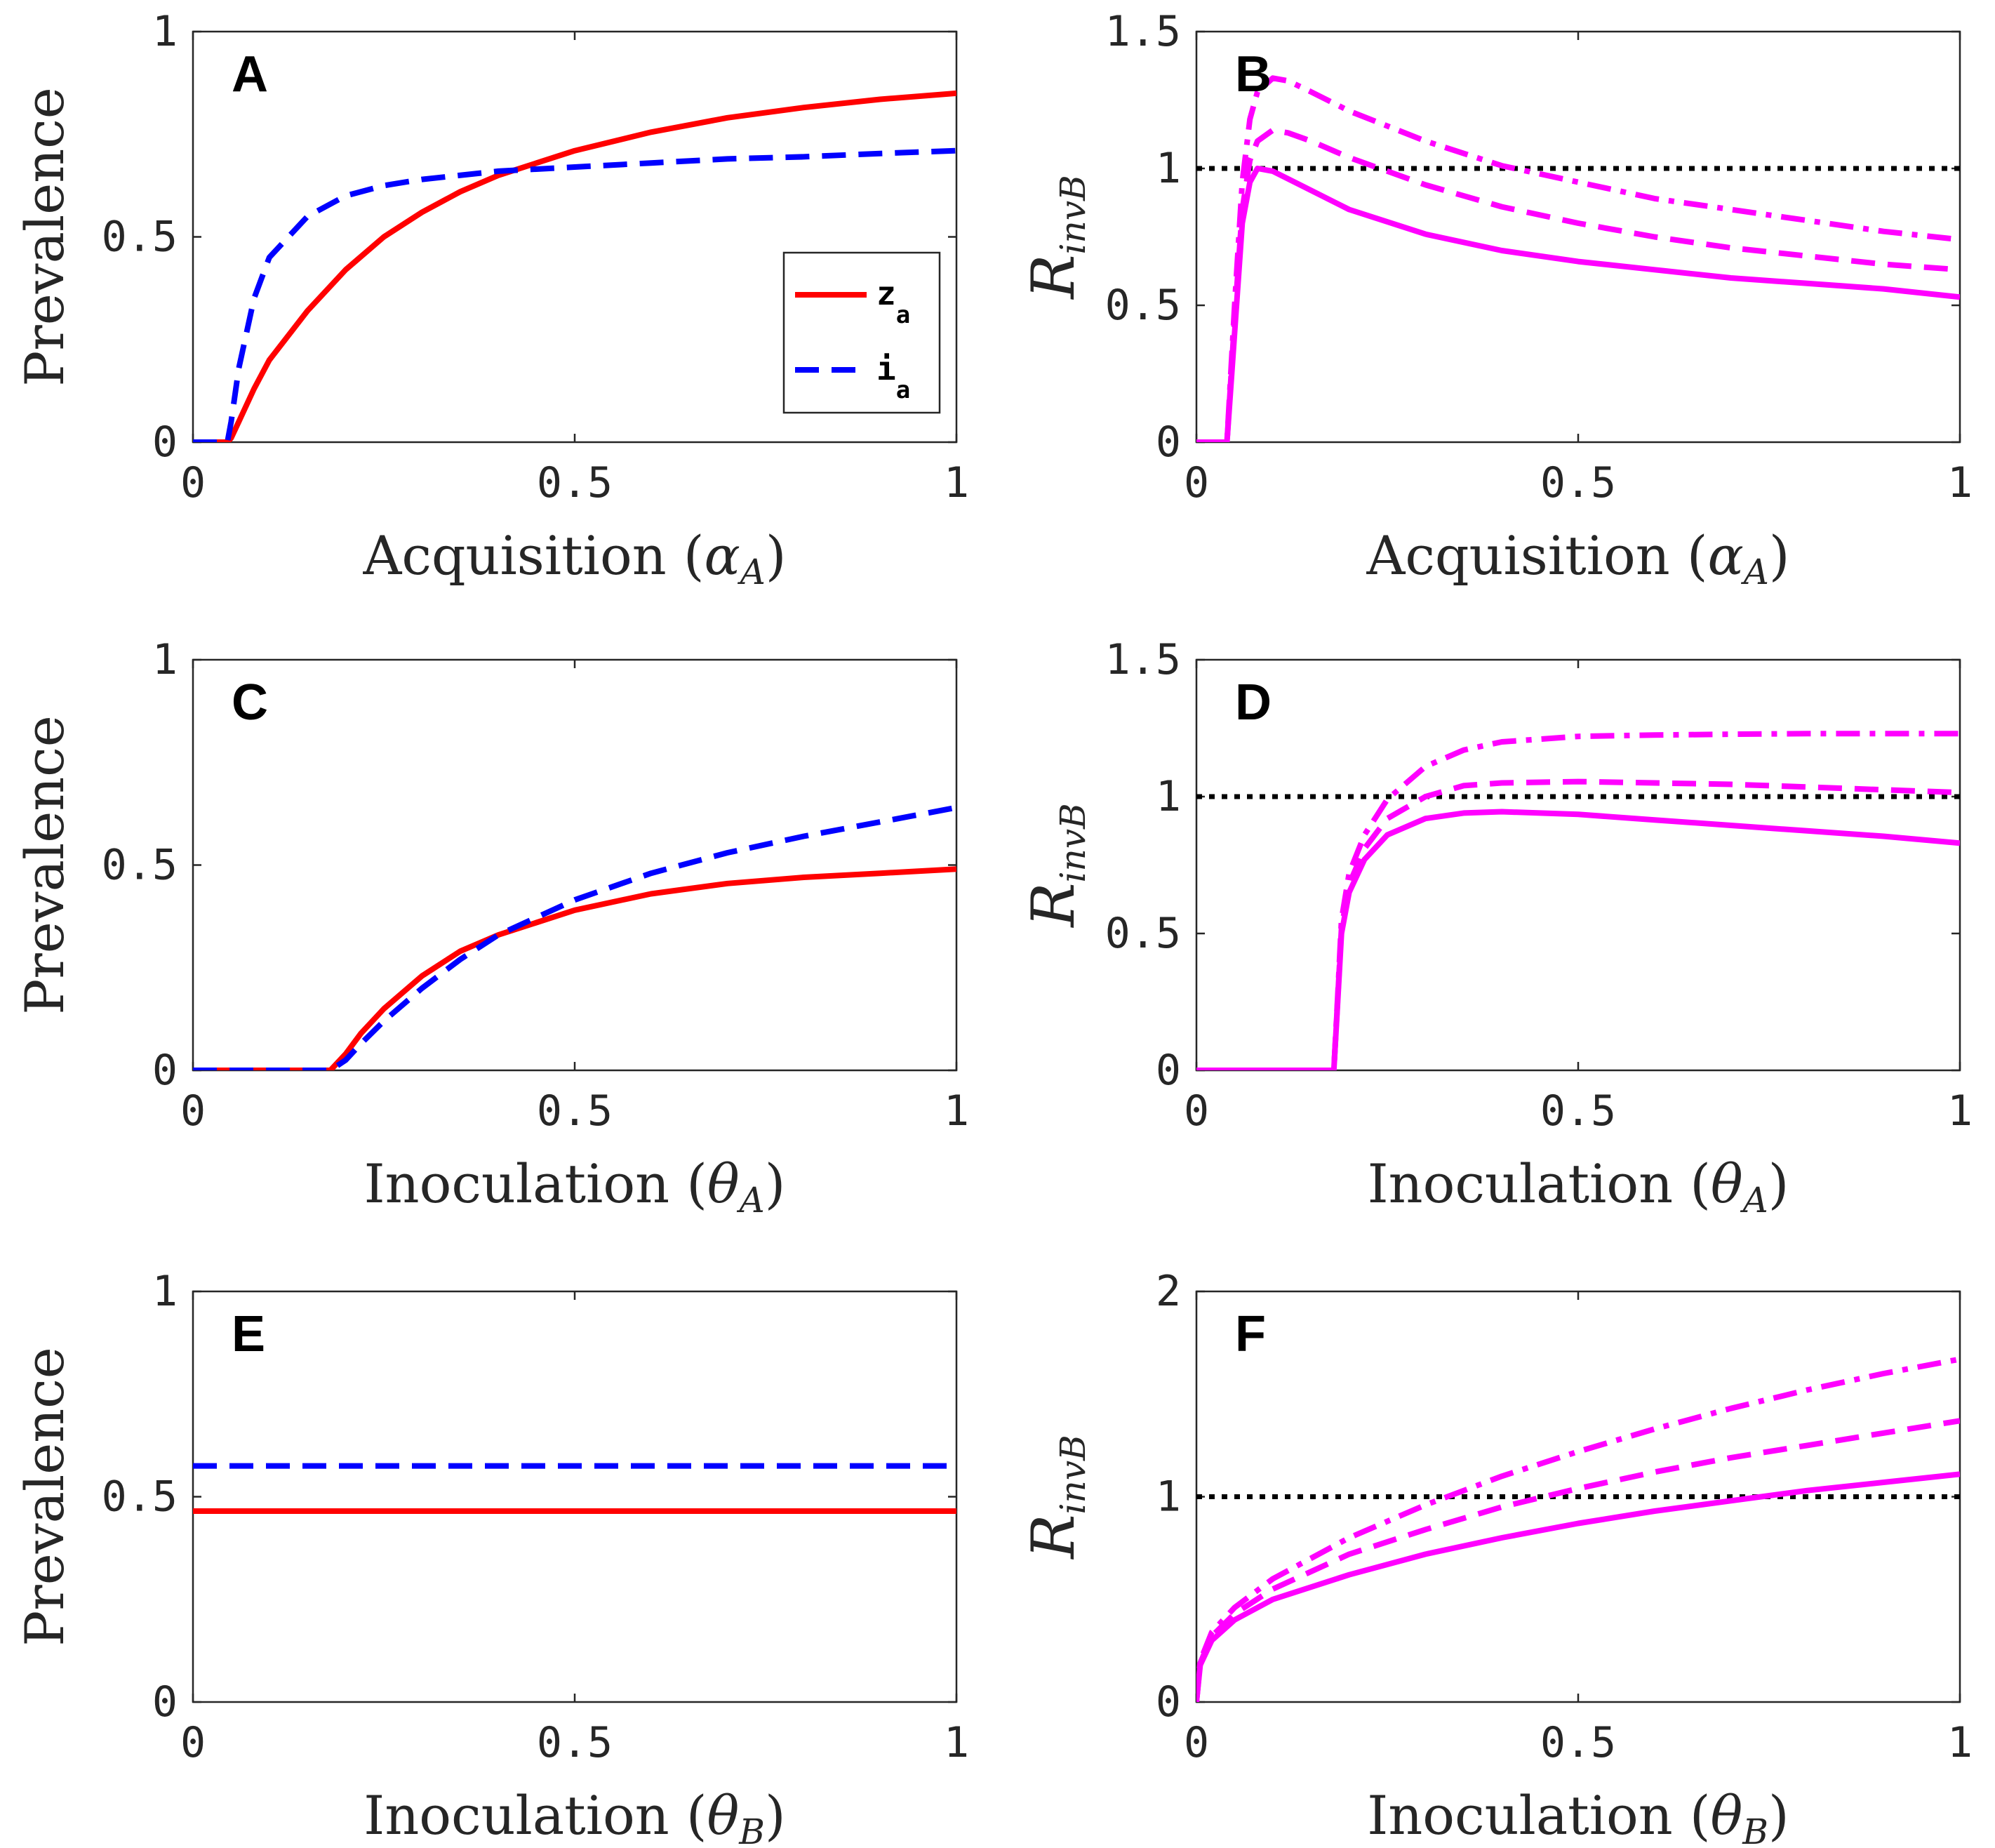  What do you see at coordinates (1253, 702) in the screenshot?
I see `panel-letter: D` at bounding box center [1253, 702].